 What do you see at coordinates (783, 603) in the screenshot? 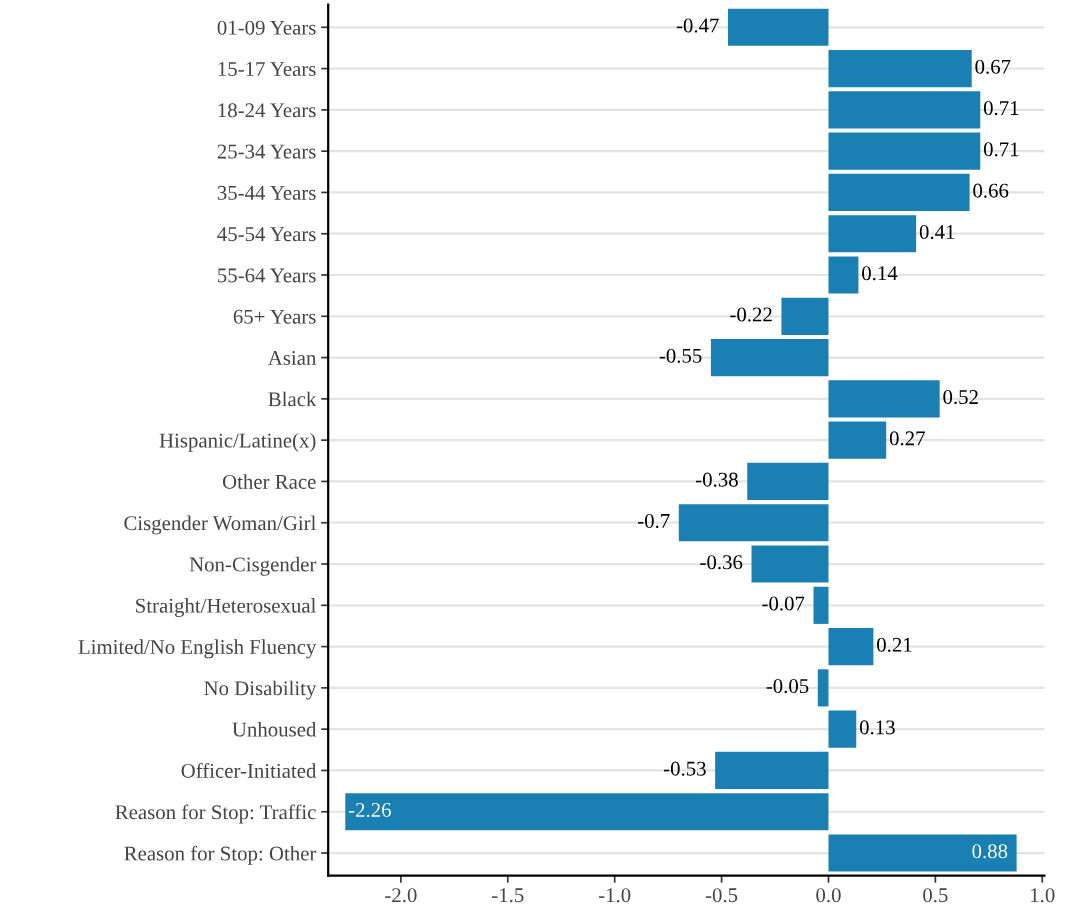
I see `data-label: -0.07` at bounding box center [783, 603].